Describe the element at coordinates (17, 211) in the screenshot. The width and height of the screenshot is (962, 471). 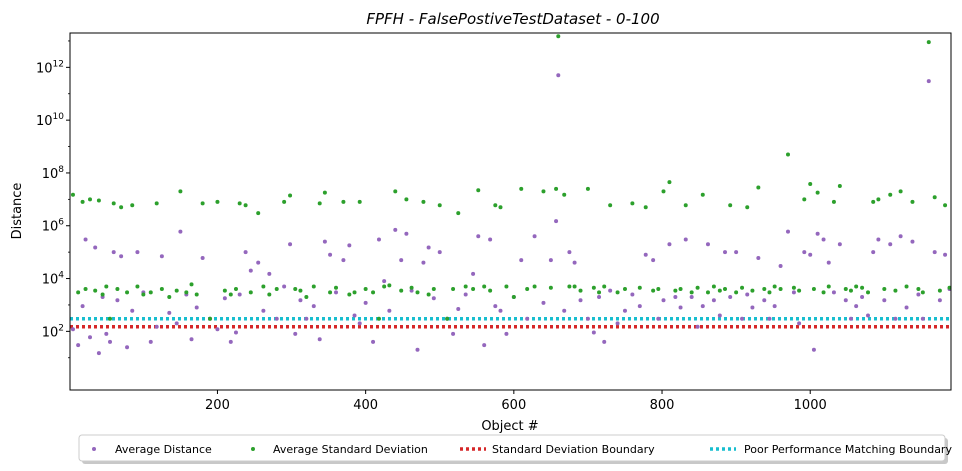
I see `y-axis-label: Distance` at that location.